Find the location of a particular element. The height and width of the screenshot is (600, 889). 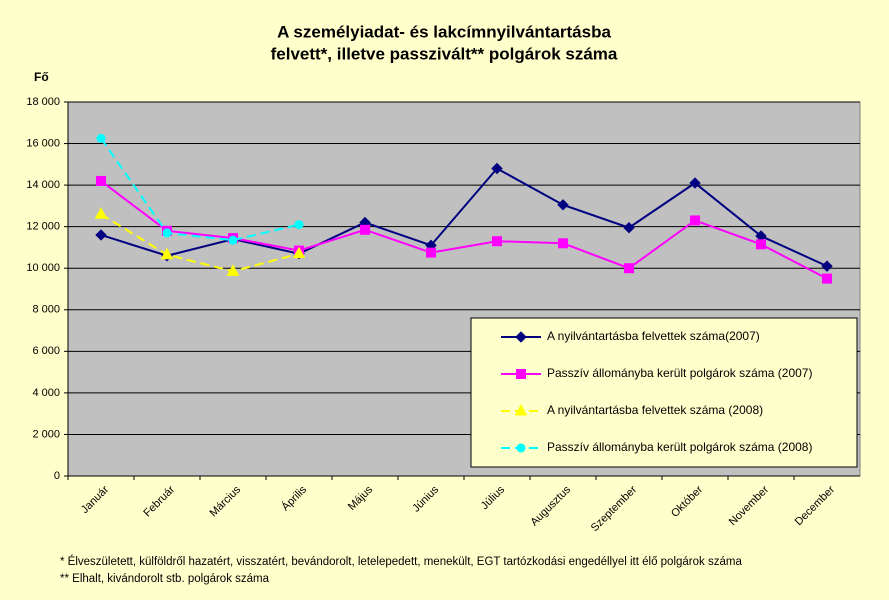

y-tick-label: 16 000 is located at coordinates (43, 143).